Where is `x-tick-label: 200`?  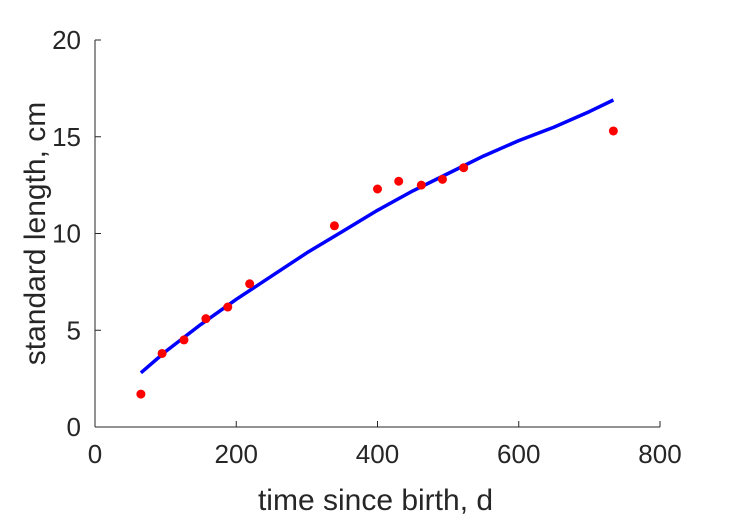
x-tick-label: 200 is located at coordinates (236, 454).